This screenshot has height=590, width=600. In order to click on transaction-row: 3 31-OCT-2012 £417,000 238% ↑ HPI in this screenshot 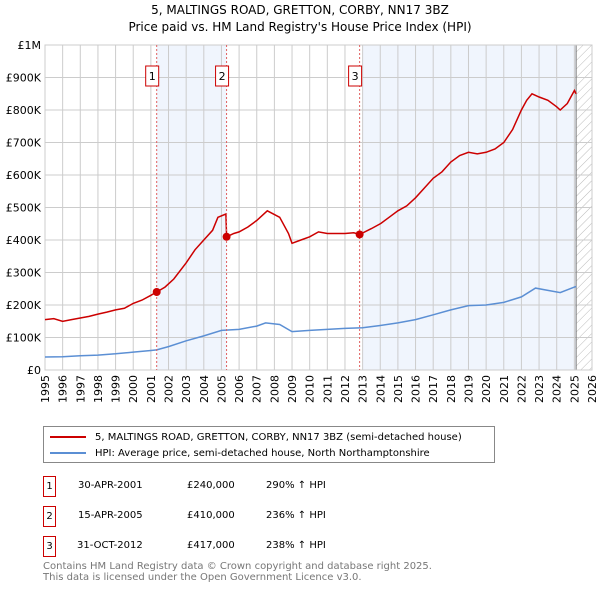, I will do `click(243, 546)`.